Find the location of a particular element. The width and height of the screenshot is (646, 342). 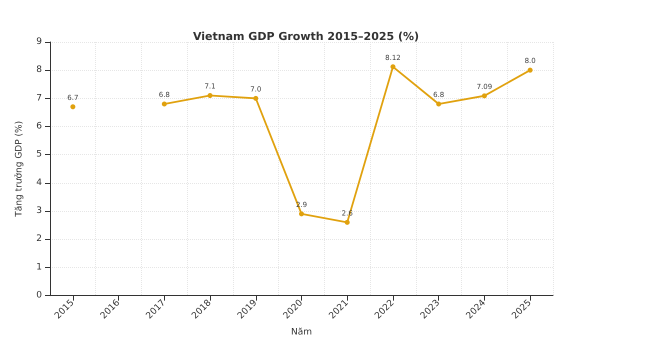

y-tick-label: 5 is located at coordinates (39, 155).